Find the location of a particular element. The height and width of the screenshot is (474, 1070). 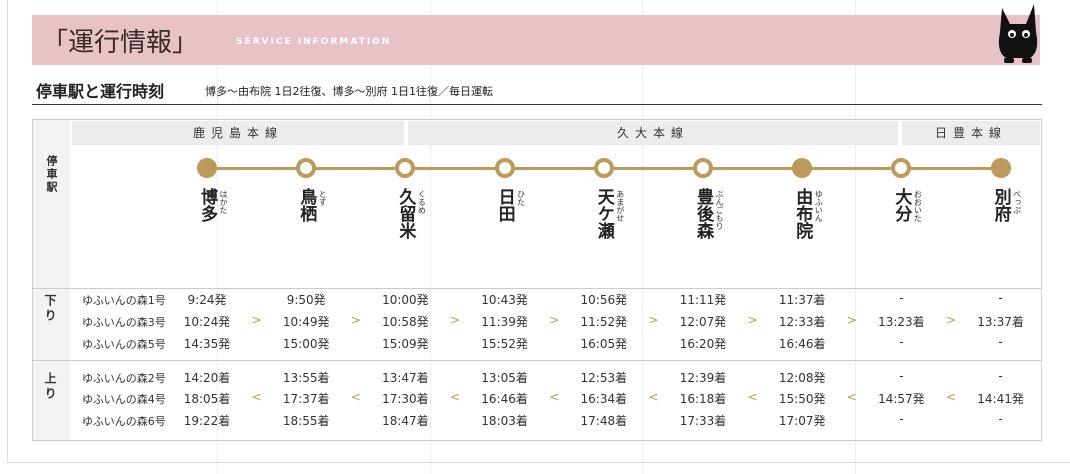

station-reading: はかた is located at coordinates (223, 202).